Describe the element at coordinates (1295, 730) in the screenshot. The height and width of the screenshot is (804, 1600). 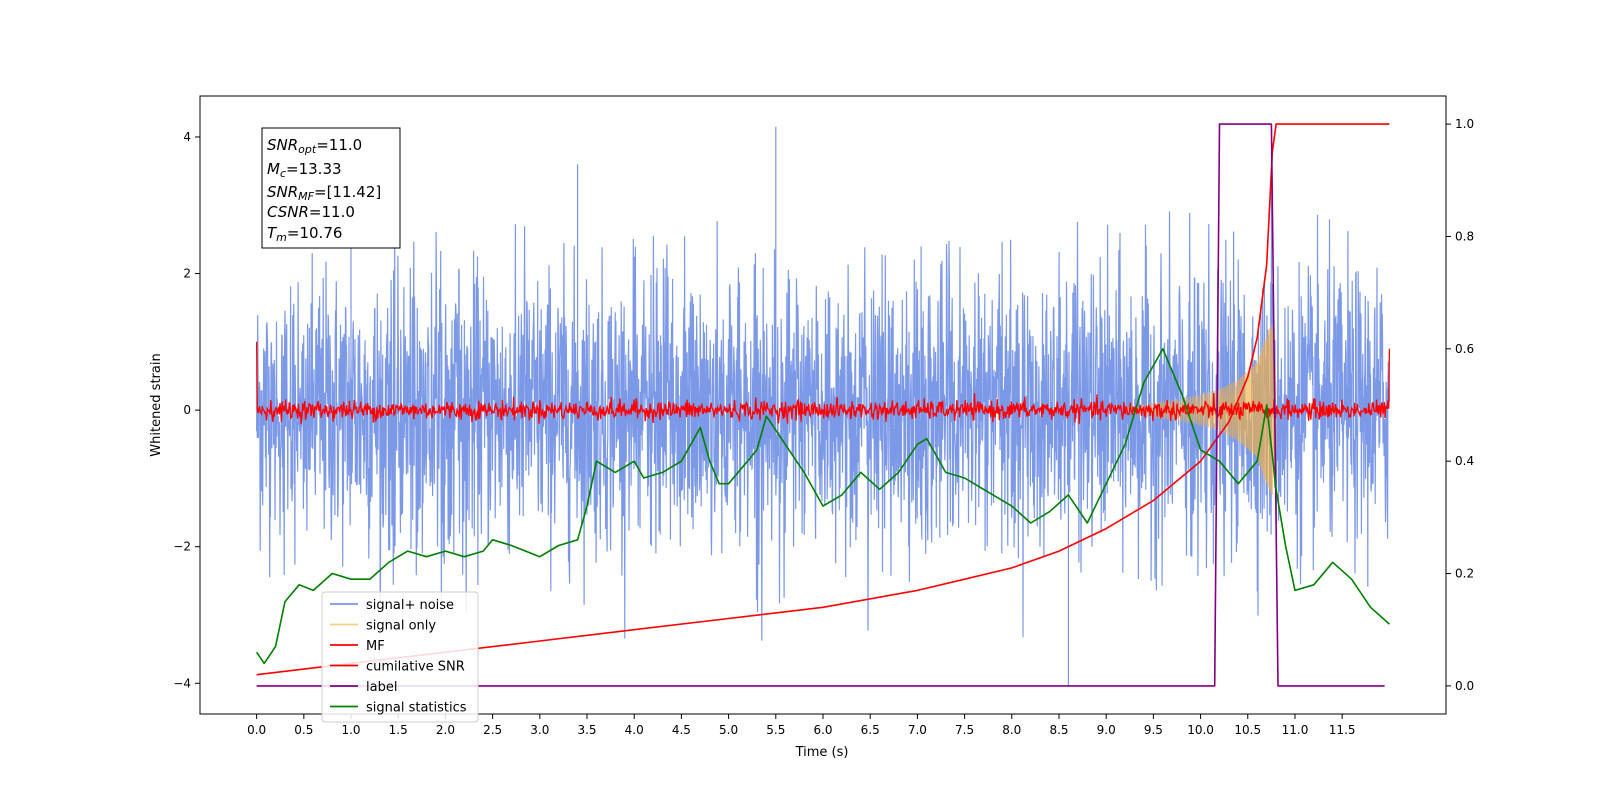
I see `x-tick-label: 11.0` at that location.